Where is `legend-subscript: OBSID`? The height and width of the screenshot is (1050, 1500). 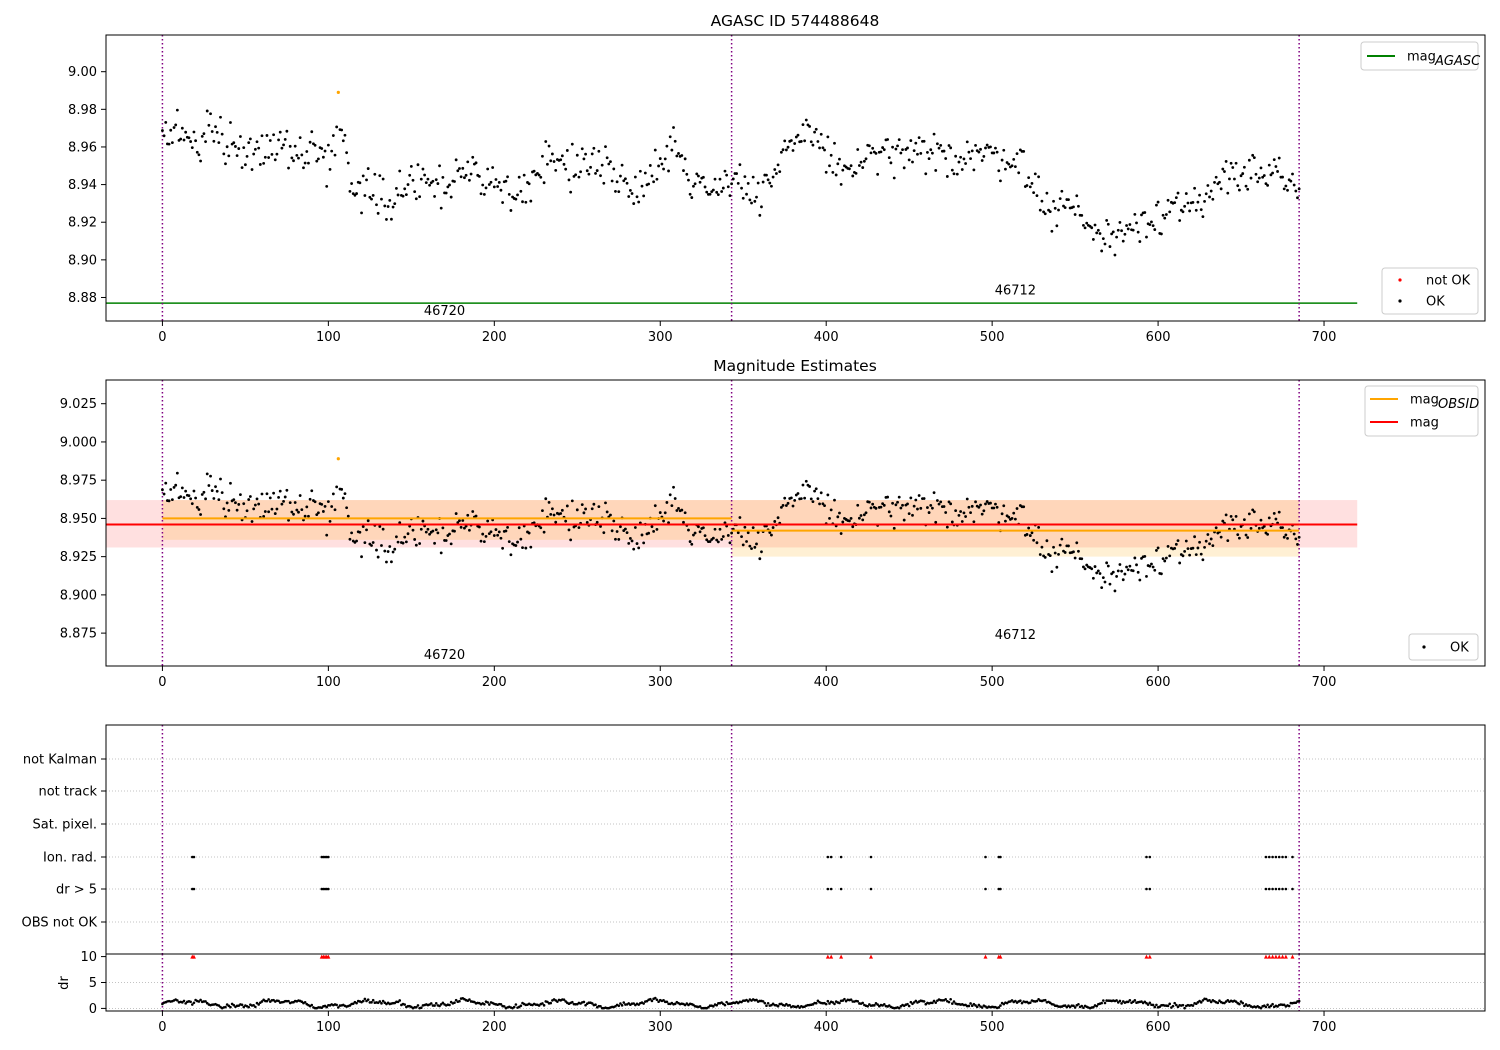
legend-subscript: OBSID is located at coordinates (1458, 404).